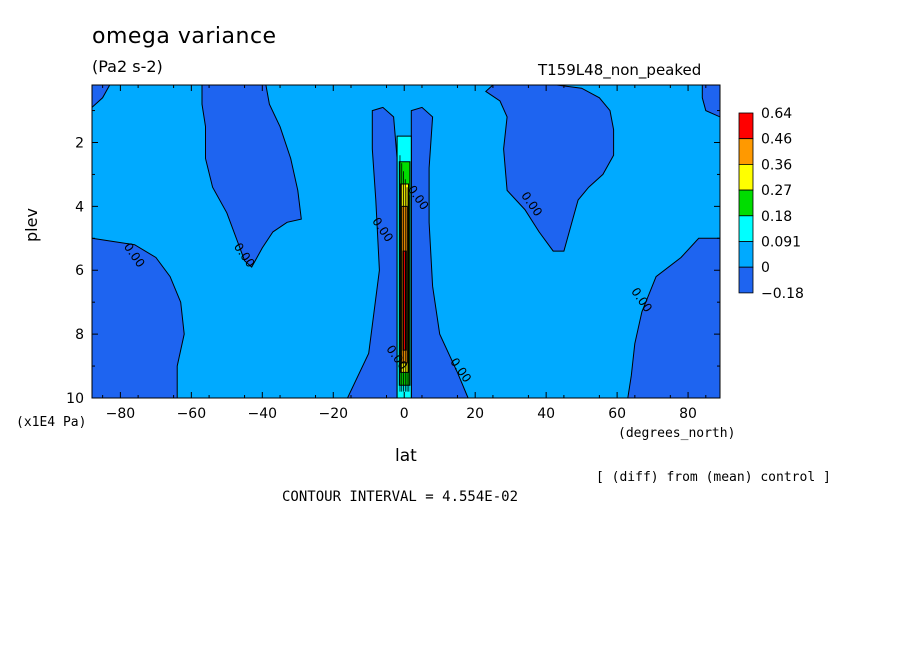  Describe the element at coordinates (776, 140) in the screenshot. I see `legend-label: 0.46` at that location.